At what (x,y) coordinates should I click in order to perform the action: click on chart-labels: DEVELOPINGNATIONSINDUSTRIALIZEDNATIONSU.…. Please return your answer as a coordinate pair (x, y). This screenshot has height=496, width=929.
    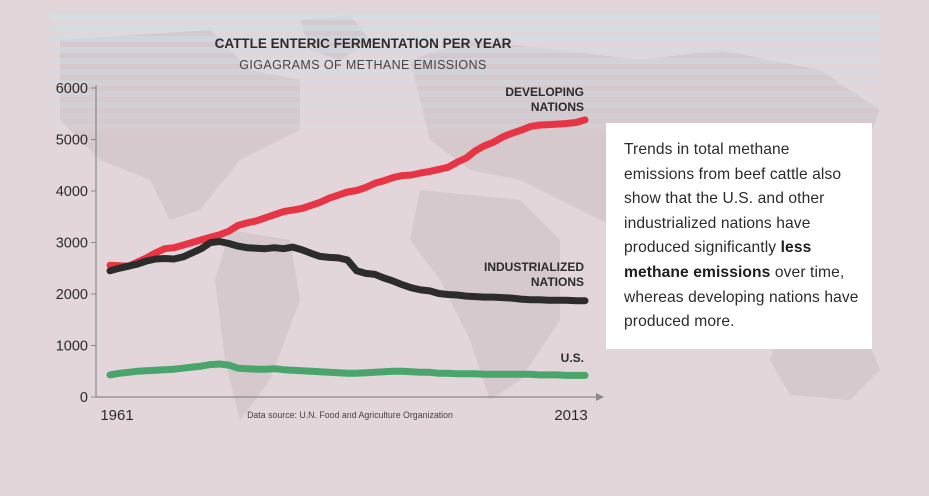
    Looking at the image, I should click on (534, 225).